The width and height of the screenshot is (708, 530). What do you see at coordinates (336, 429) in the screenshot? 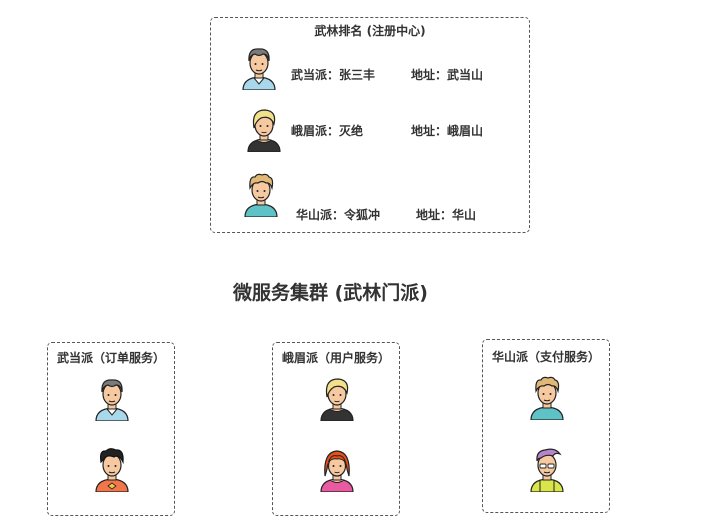
I see `service-box-emei: 峨眉派（用户服务）` at bounding box center [336, 429].